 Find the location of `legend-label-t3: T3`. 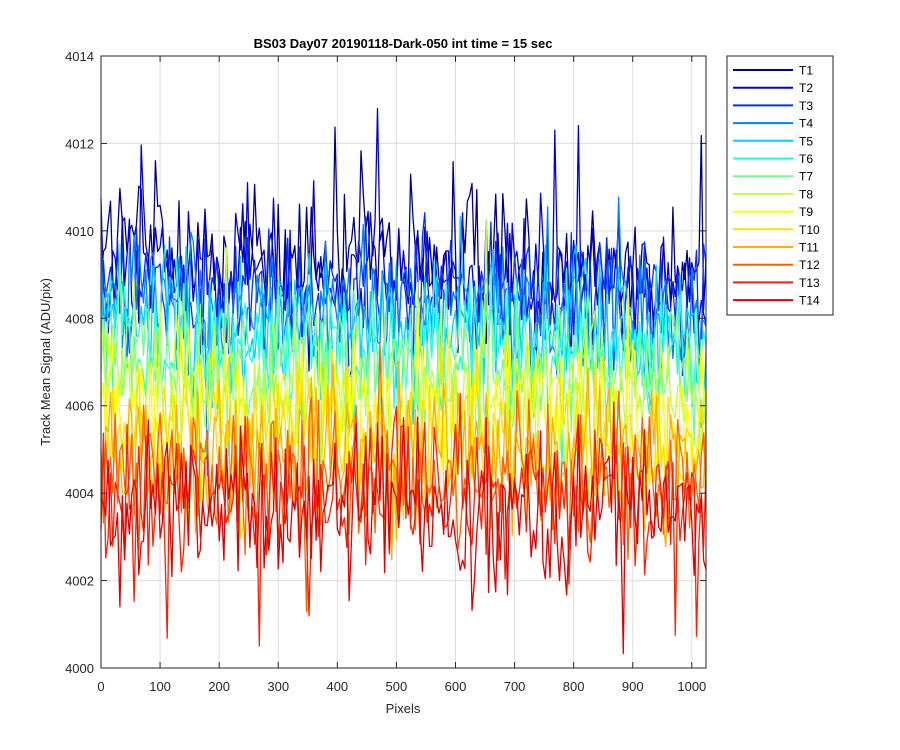

legend-label-t3: T3 is located at coordinates (806, 106).